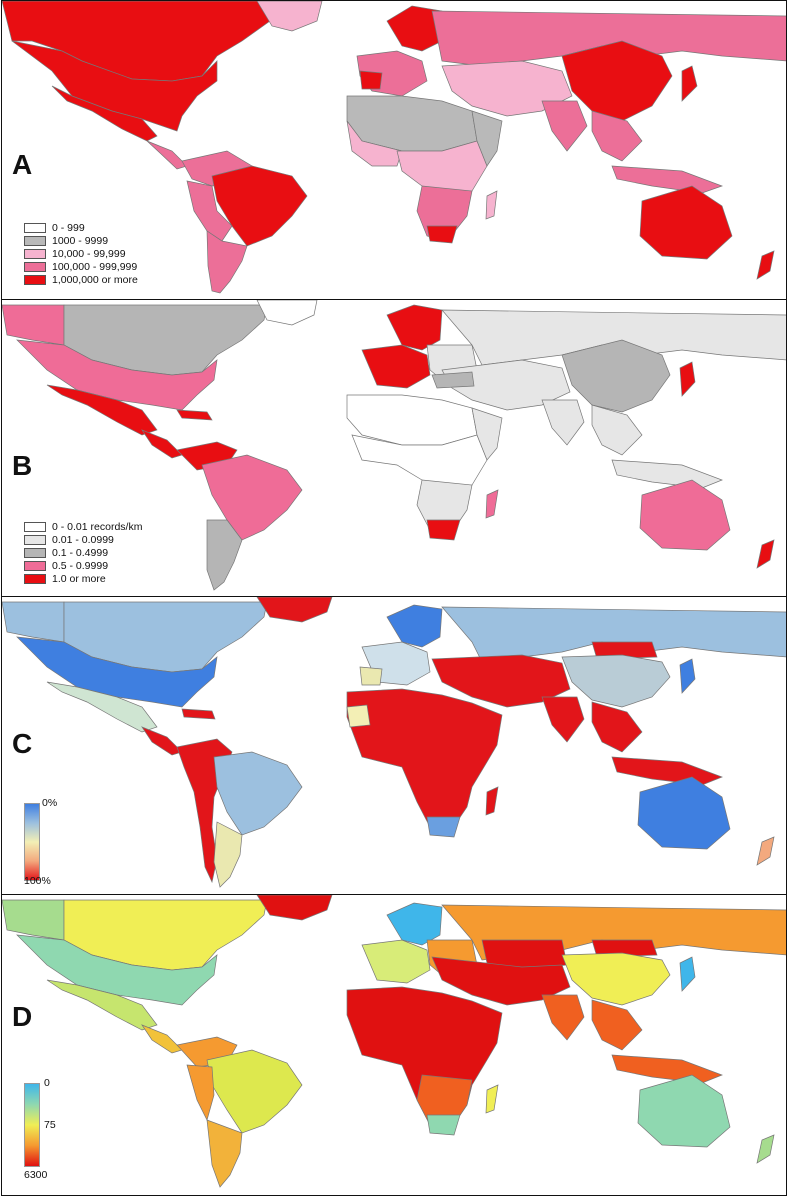  What do you see at coordinates (37, 881) in the screenshot?
I see `ramp-bottom-label-c: 100%` at bounding box center [37, 881].